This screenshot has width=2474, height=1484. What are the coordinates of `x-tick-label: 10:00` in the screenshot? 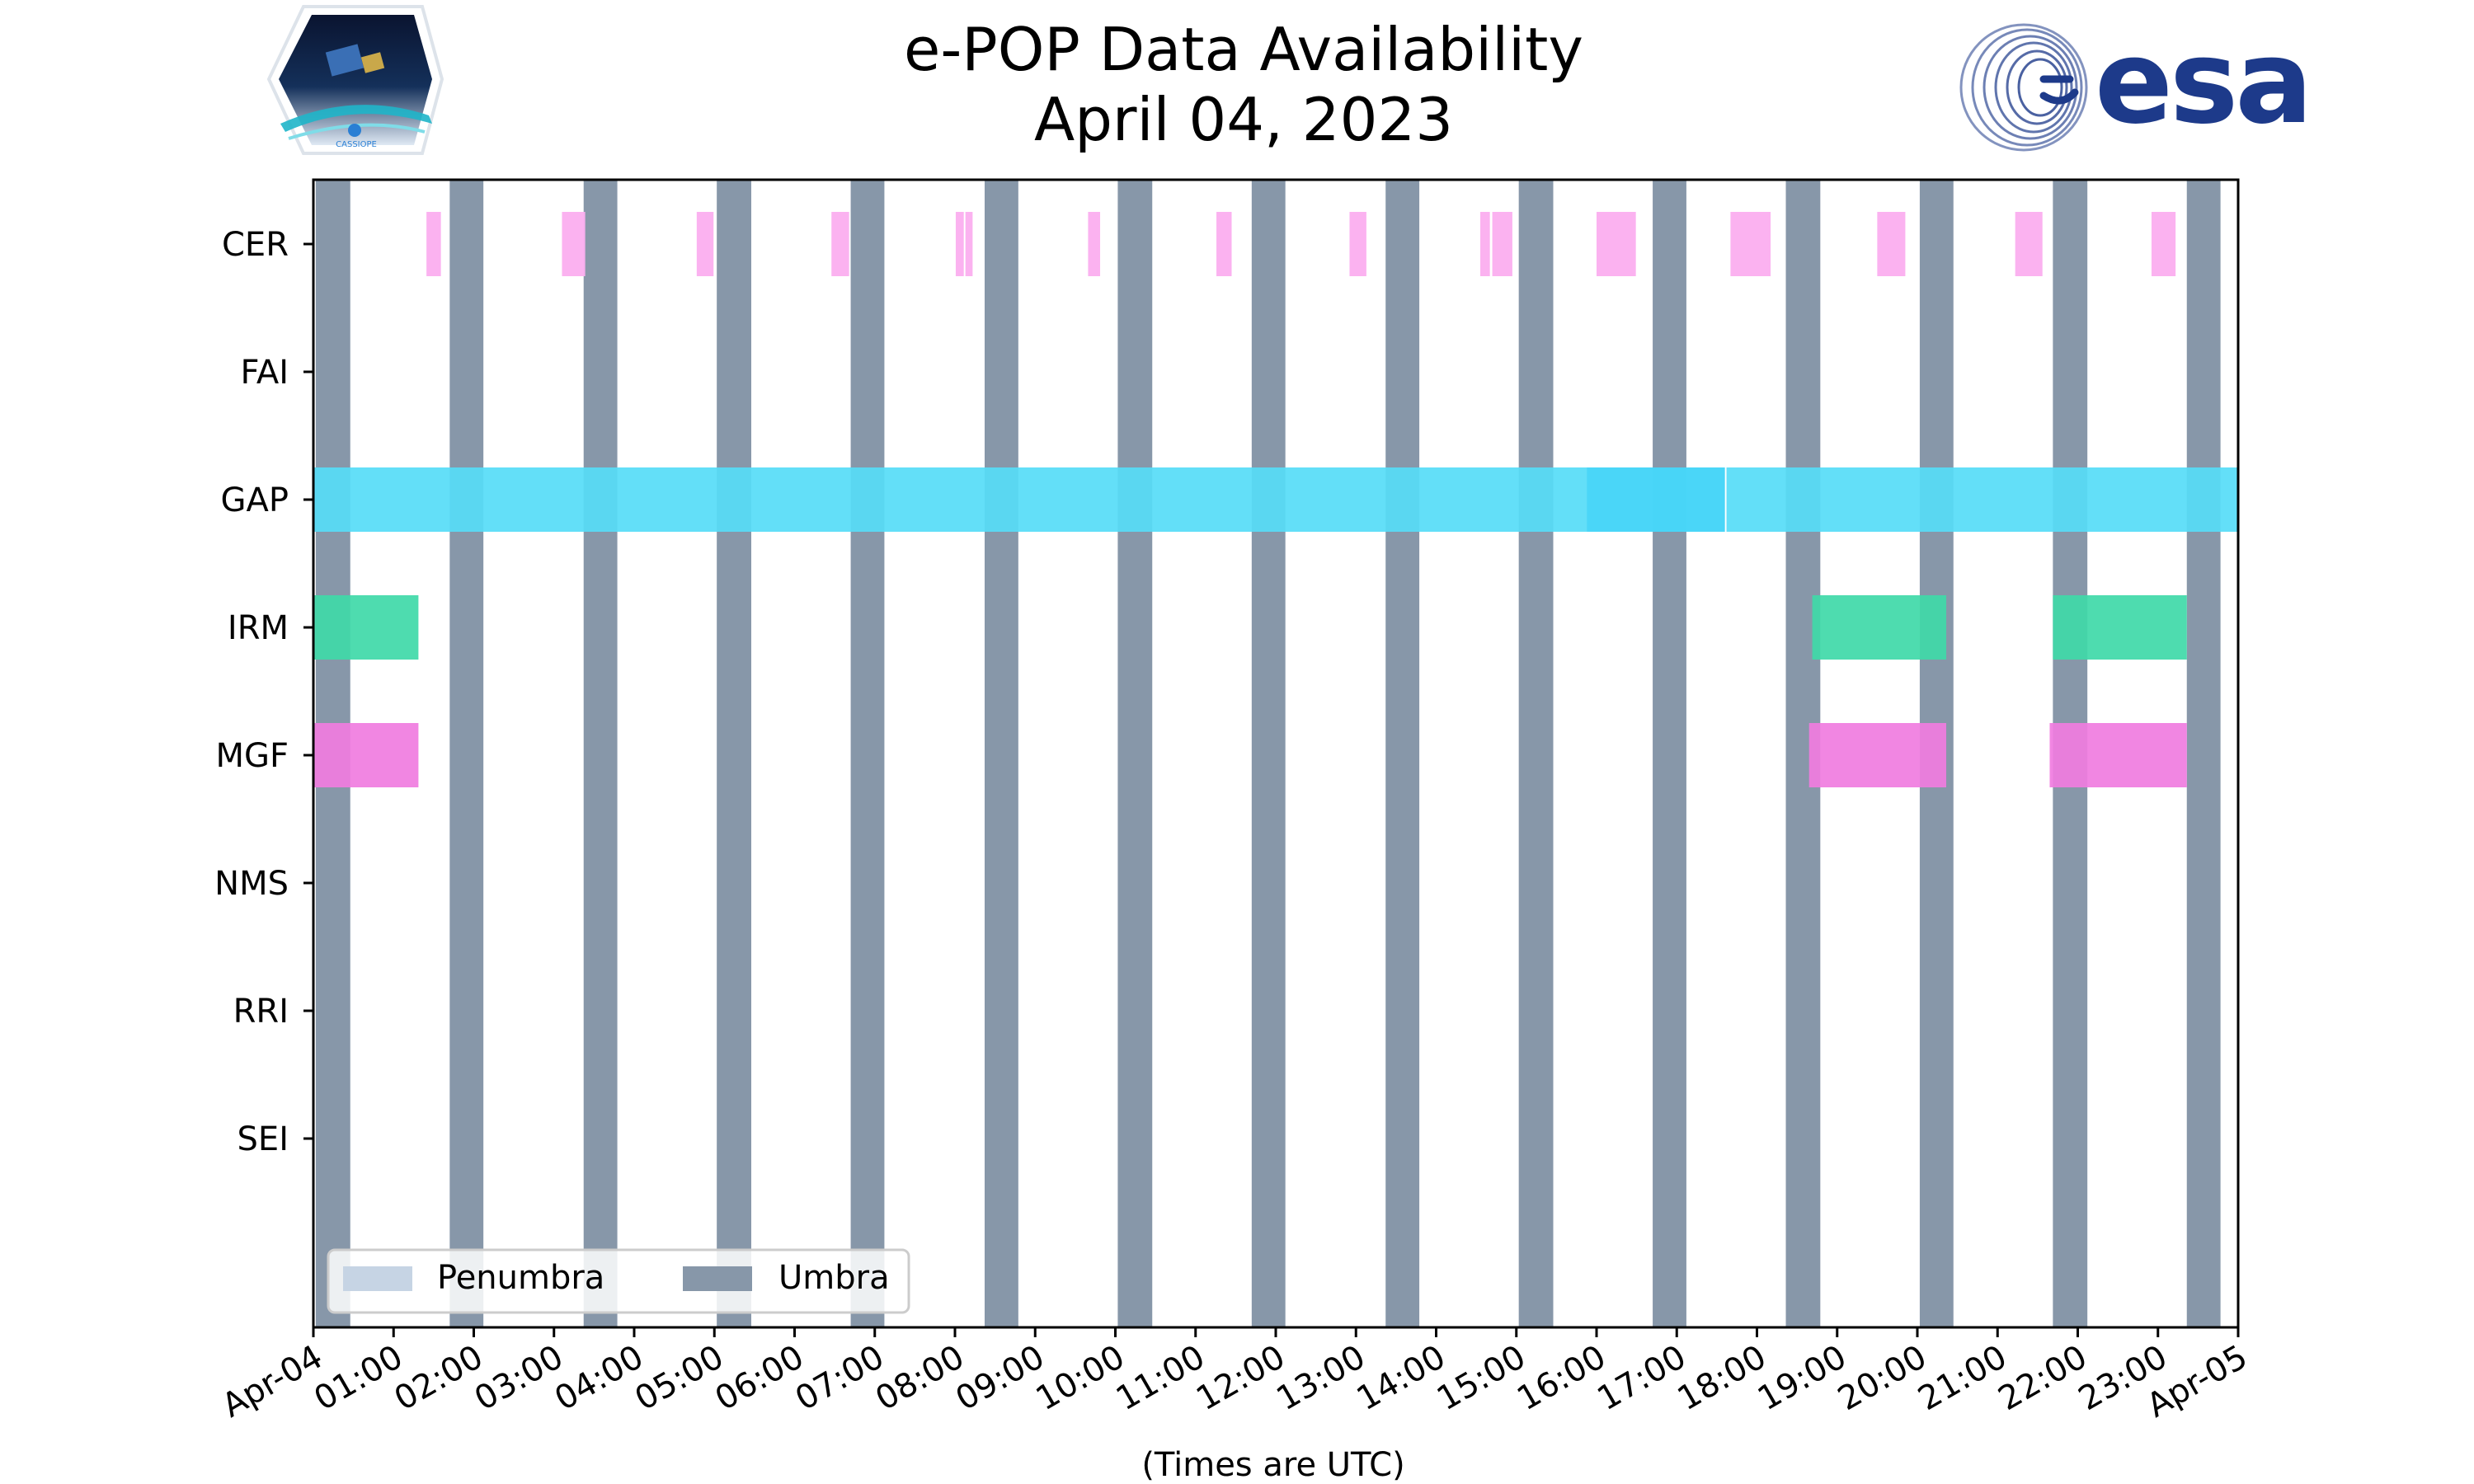 It's located at (1080, 1378).